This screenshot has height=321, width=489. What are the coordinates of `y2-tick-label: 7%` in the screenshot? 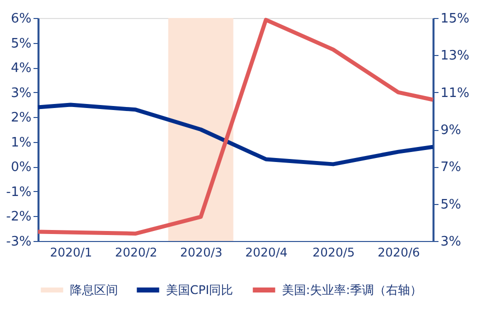 It's located at (451, 168).